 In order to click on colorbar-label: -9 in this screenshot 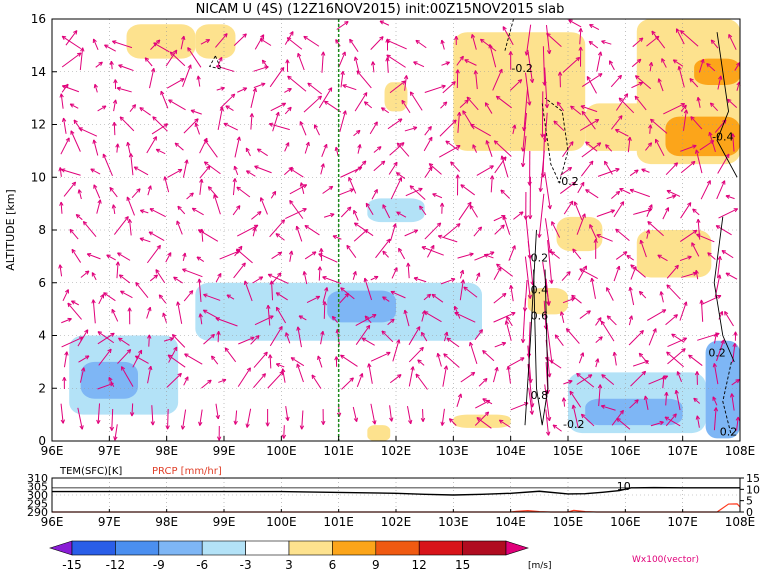, I will do `click(159, 565)`.